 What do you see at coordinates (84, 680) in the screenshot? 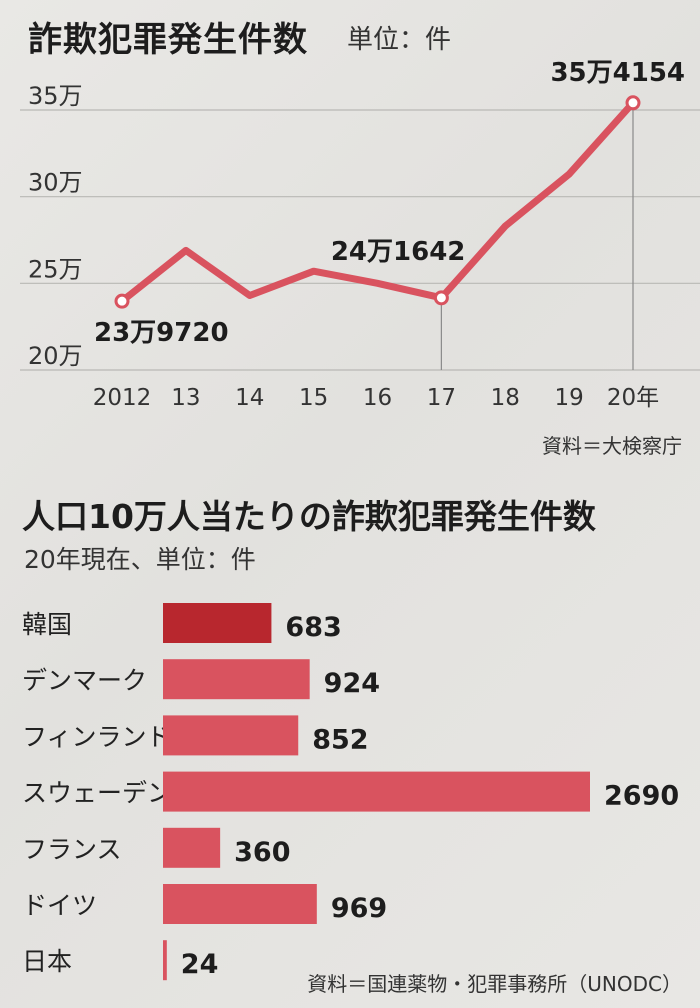
I see `bar-category-label: デンマーク` at bounding box center [84, 680].